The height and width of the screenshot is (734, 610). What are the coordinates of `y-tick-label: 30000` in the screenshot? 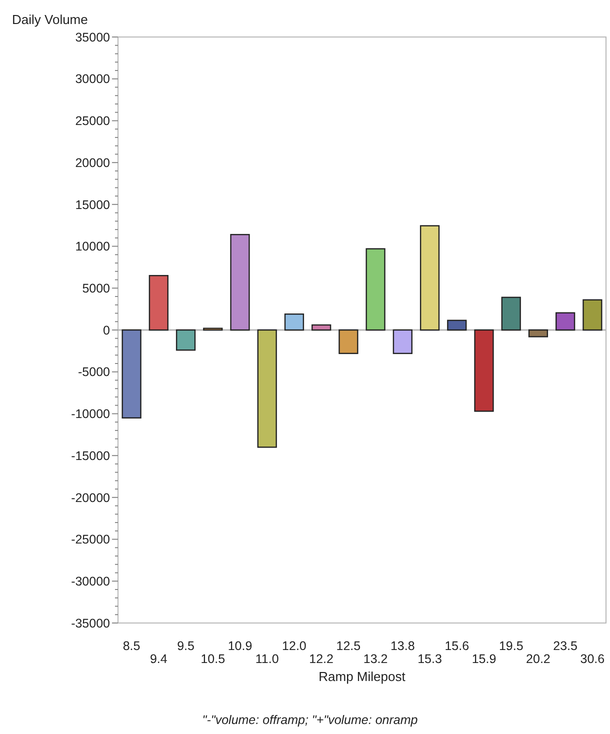 It's located at (92, 79).